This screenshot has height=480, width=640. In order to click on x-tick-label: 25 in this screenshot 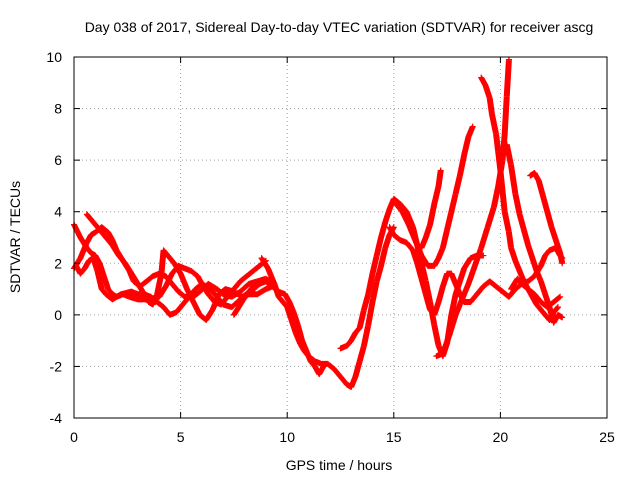, I will do `click(607, 437)`.